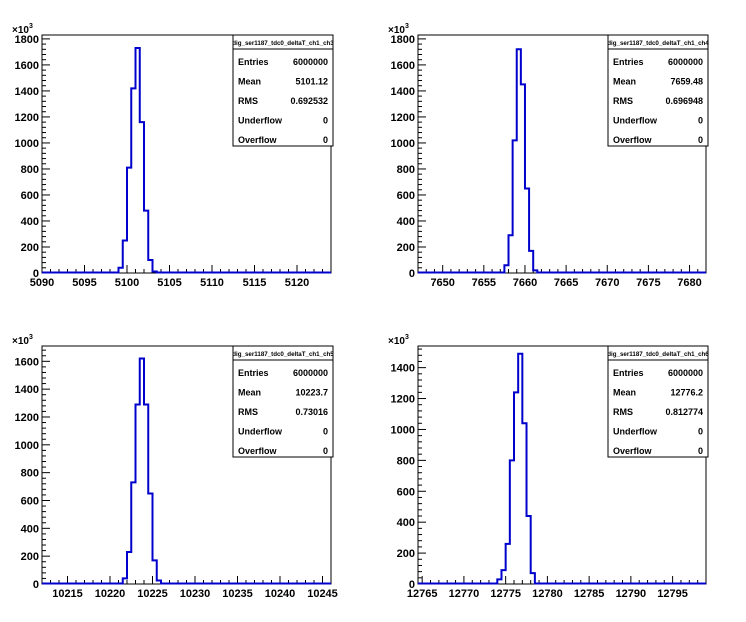 The height and width of the screenshot is (622, 746). I want to click on x-tick-label: 7660, so click(525, 283).